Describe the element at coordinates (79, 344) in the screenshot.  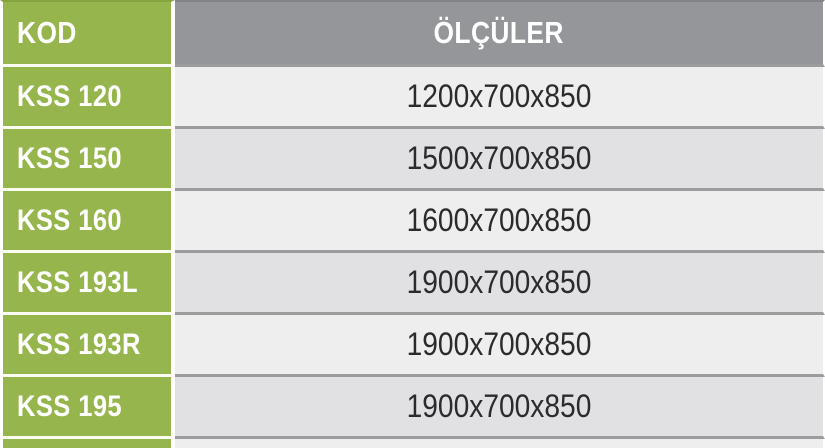
I see `product-code: KSS 193R` at that location.